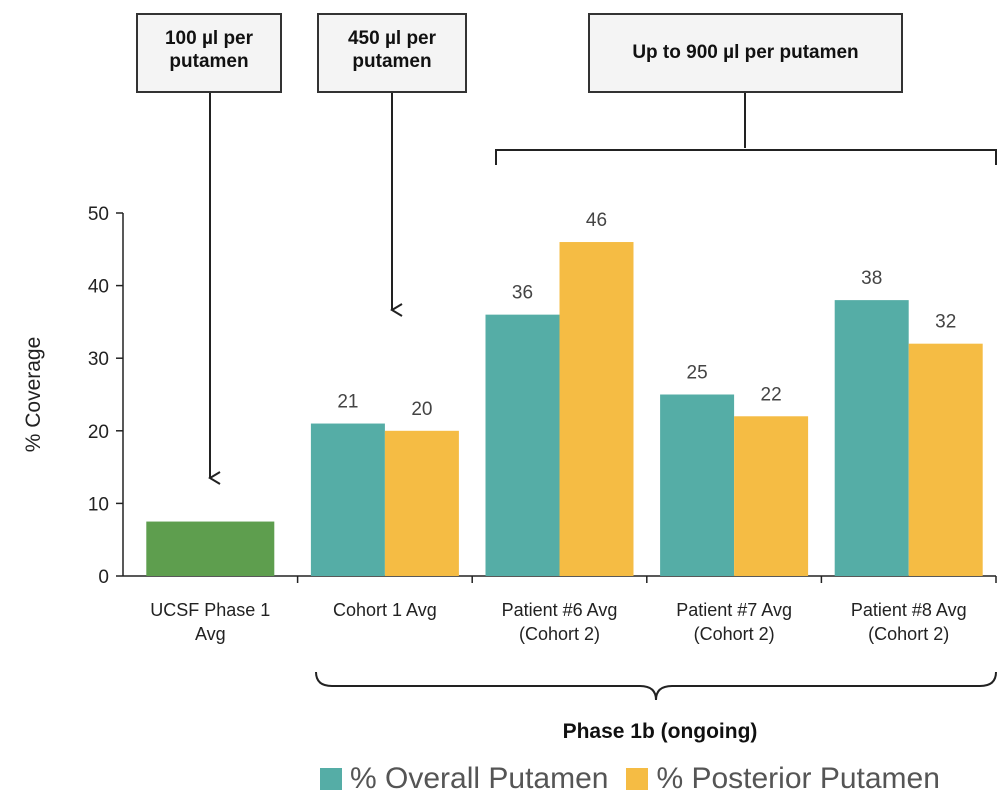  I want to click on dose-box-100ul-label: 100 µl per putamen, so click(209, 50).